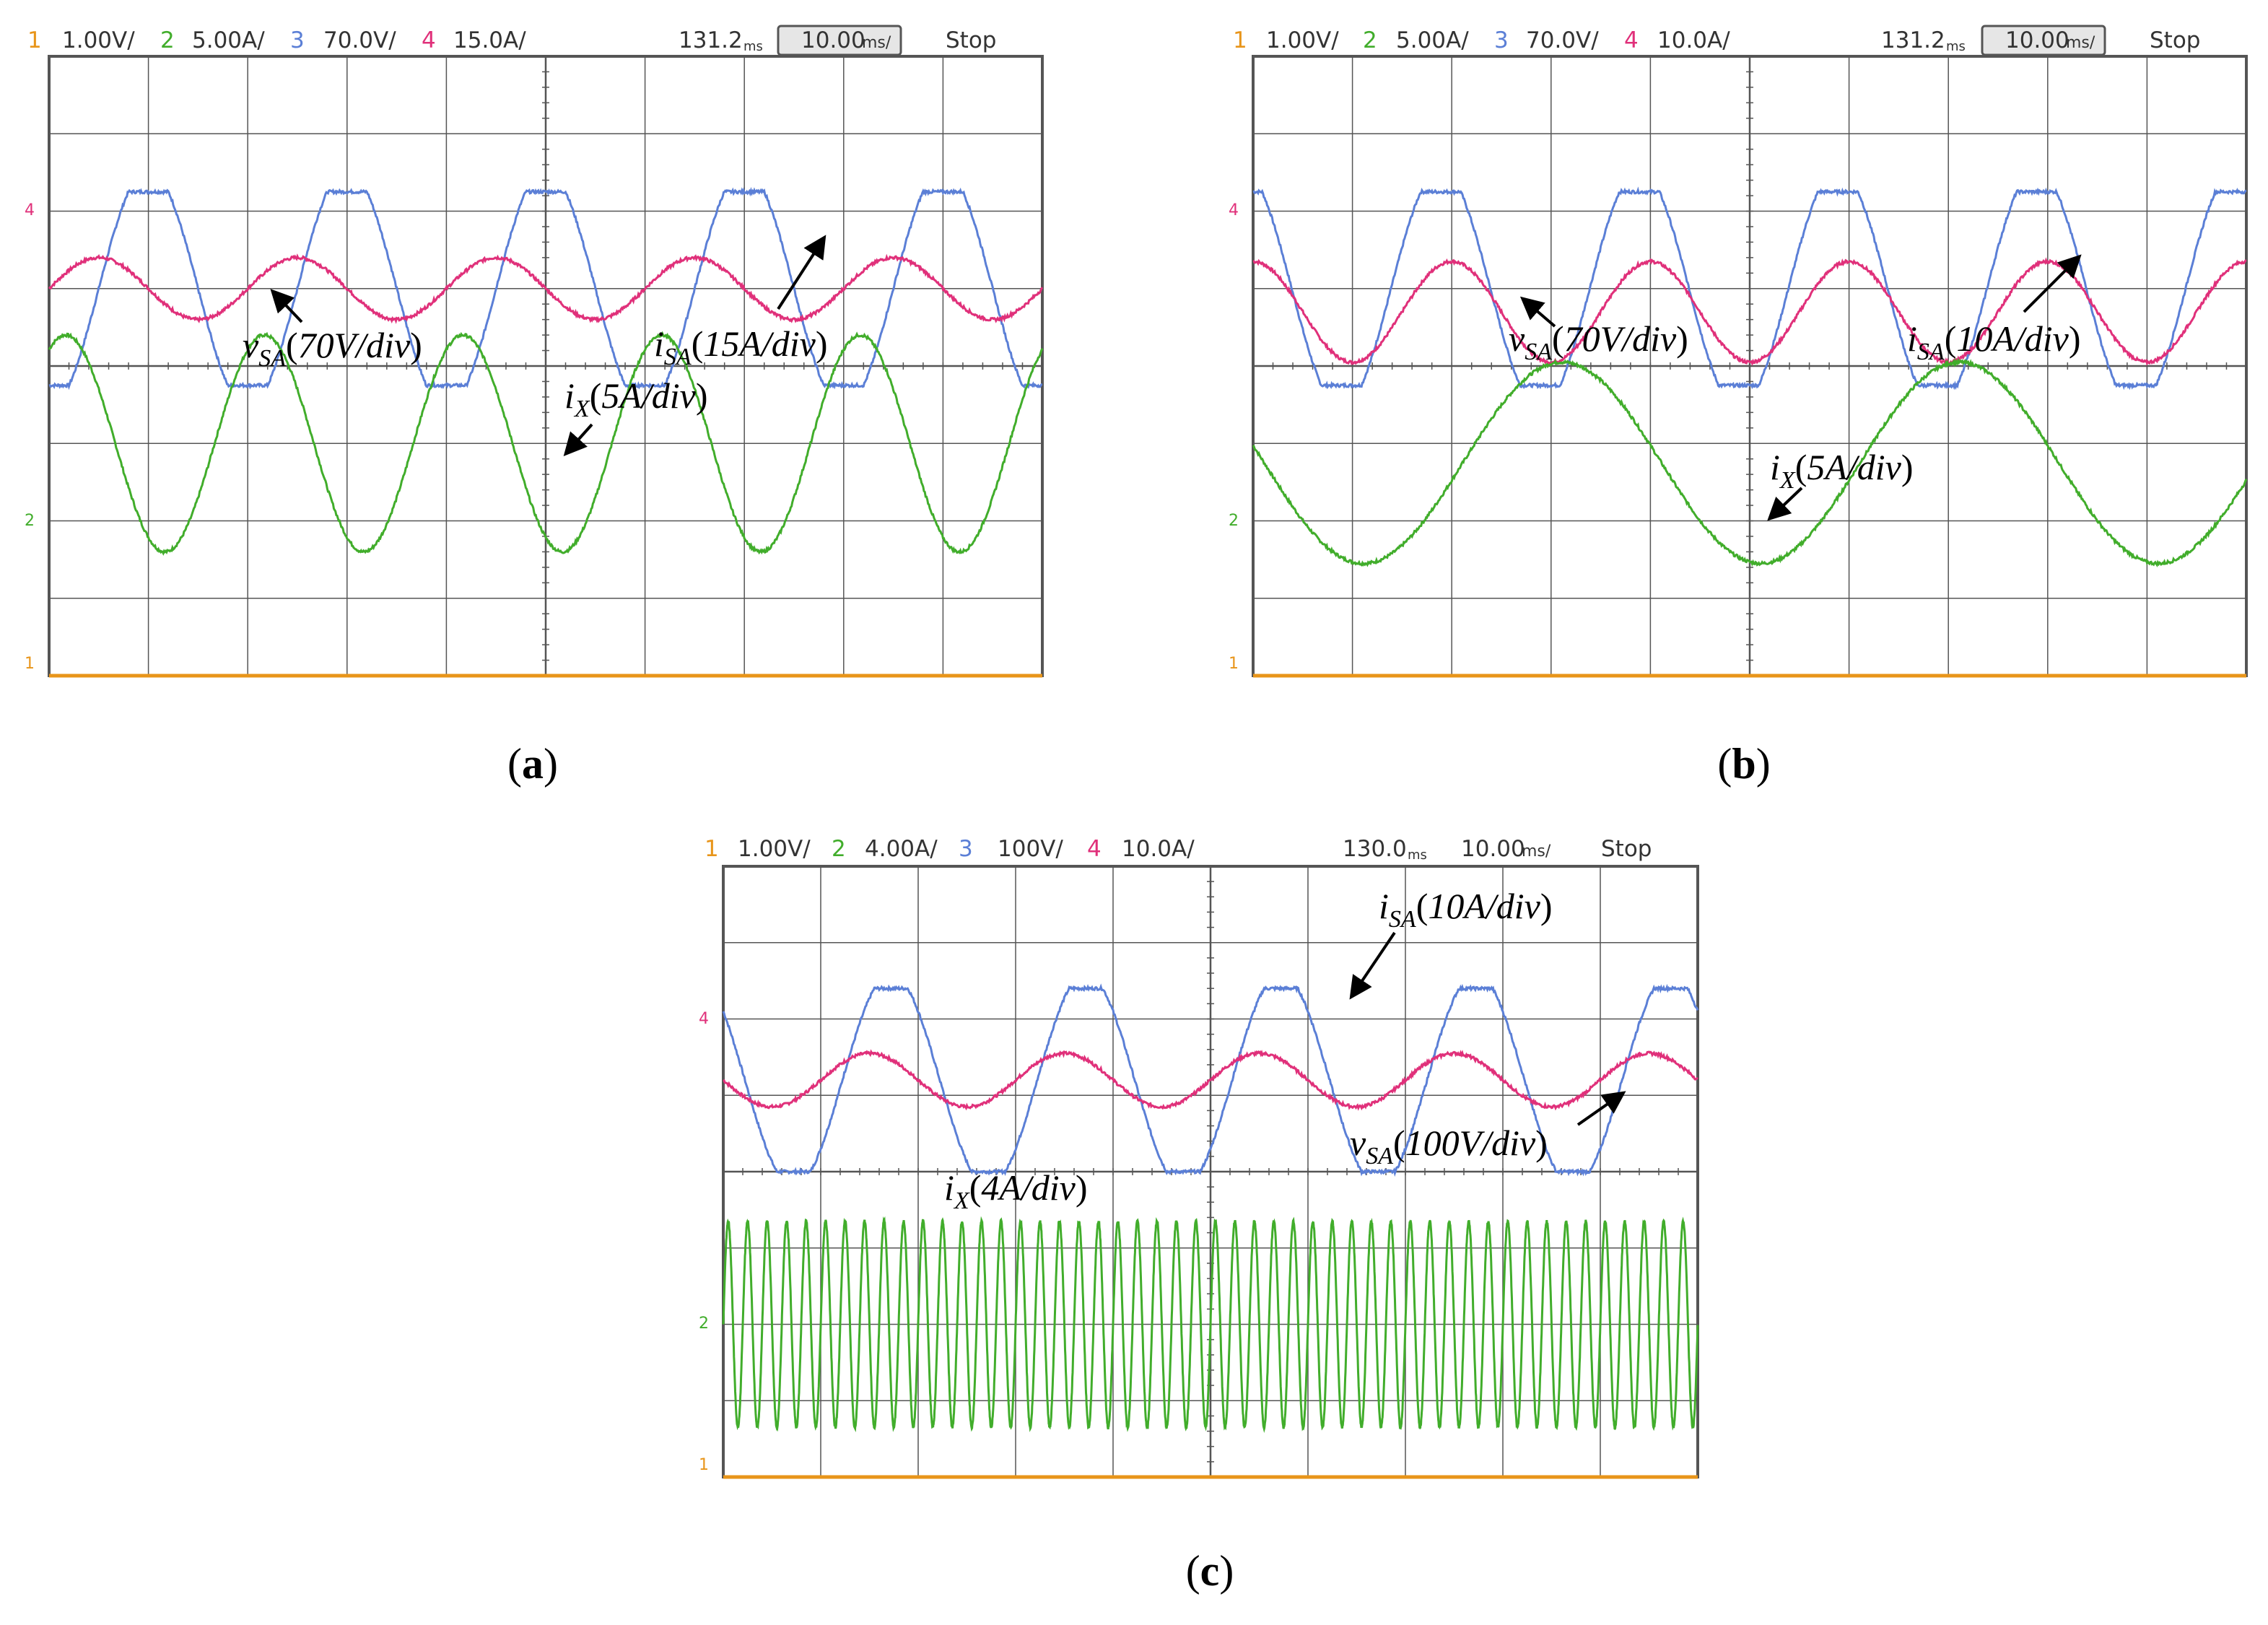  I want to click on marker-ch2-b: 2, so click(1234, 521).